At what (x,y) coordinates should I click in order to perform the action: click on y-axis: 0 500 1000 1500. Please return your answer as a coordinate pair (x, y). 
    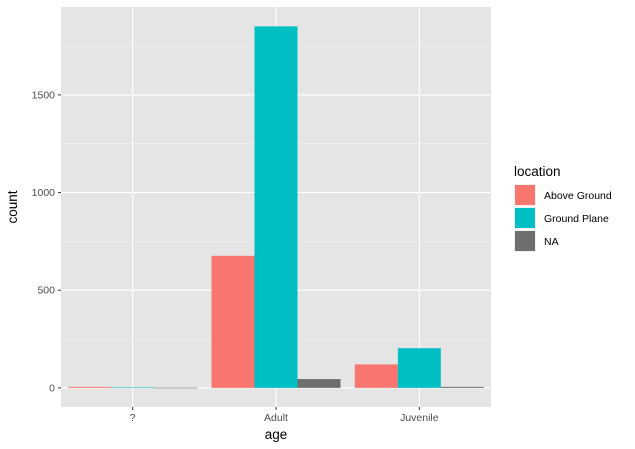
    Looking at the image, I should click on (46, 241).